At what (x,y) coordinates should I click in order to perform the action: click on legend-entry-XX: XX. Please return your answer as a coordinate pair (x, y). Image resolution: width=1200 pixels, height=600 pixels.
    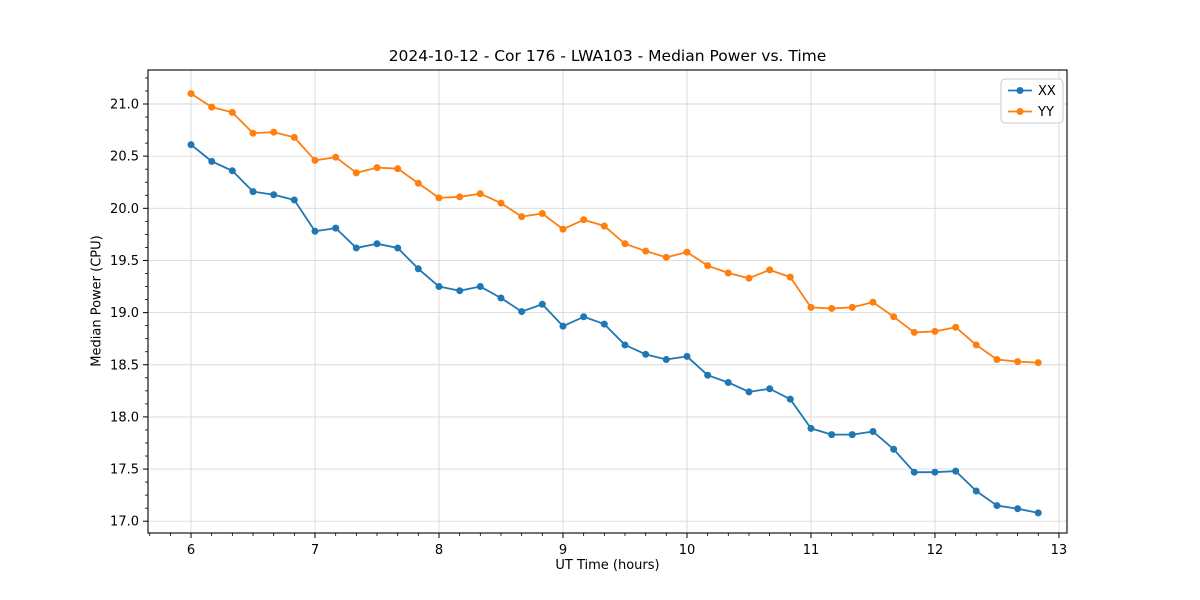
    Looking at the image, I should click on (1032, 91).